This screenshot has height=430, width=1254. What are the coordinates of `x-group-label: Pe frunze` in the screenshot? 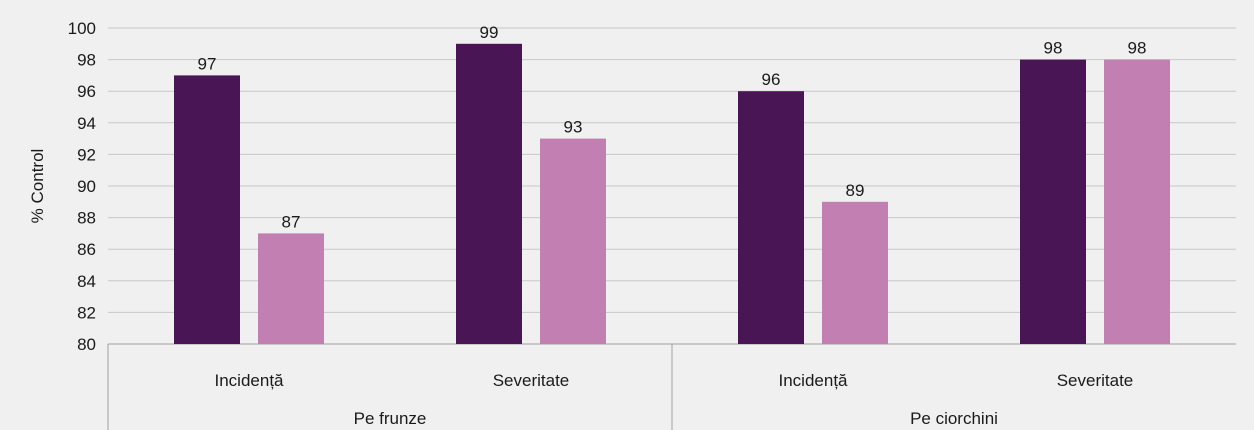 It's located at (390, 418).